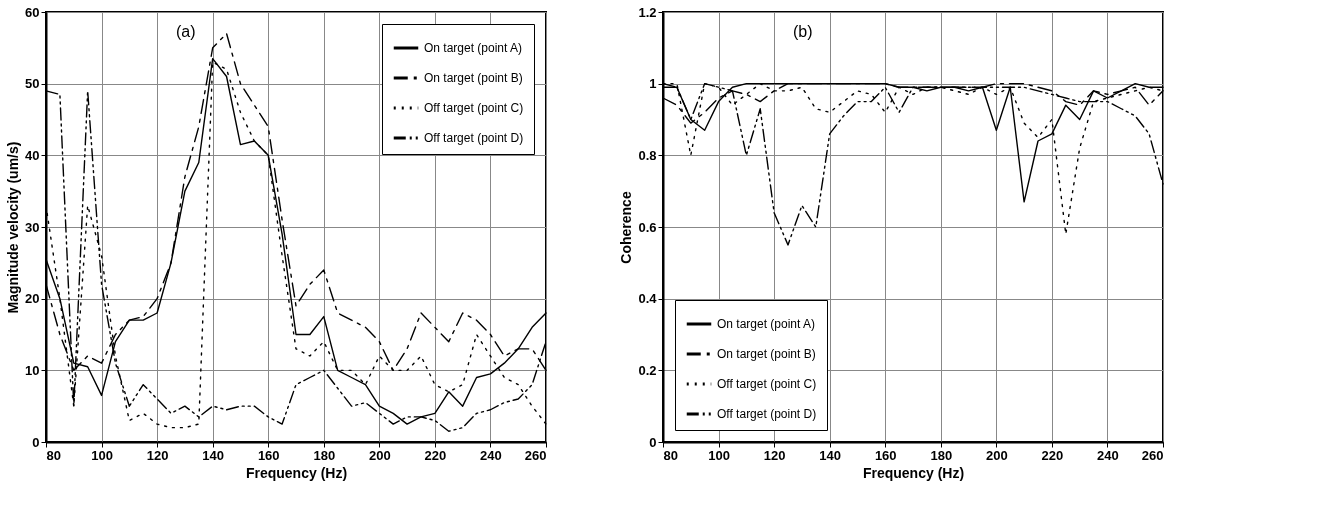 This screenshot has width=1330, height=529. What do you see at coordinates (803, 31) in the screenshot?
I see `annotation: (b)` at bounding box center [803, 31].